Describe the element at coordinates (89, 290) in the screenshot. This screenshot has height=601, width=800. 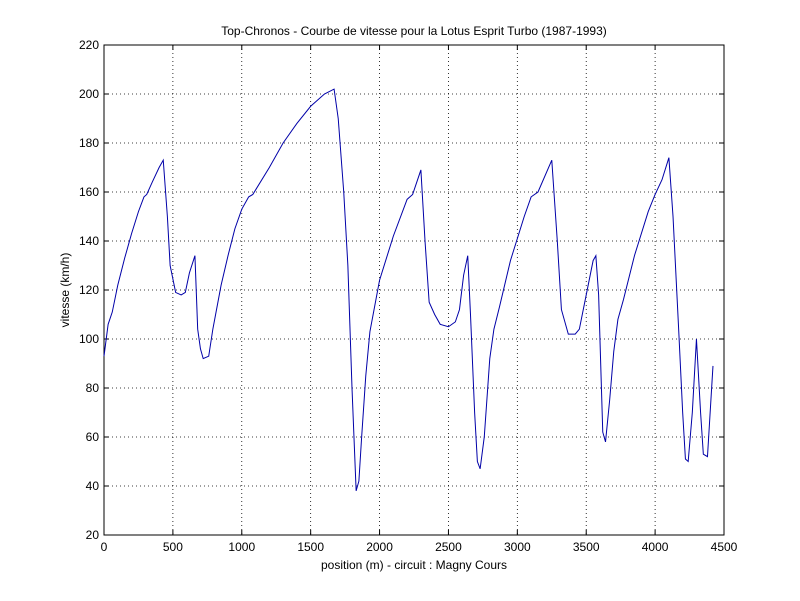
I see `y-tick-label: 120` at that location.